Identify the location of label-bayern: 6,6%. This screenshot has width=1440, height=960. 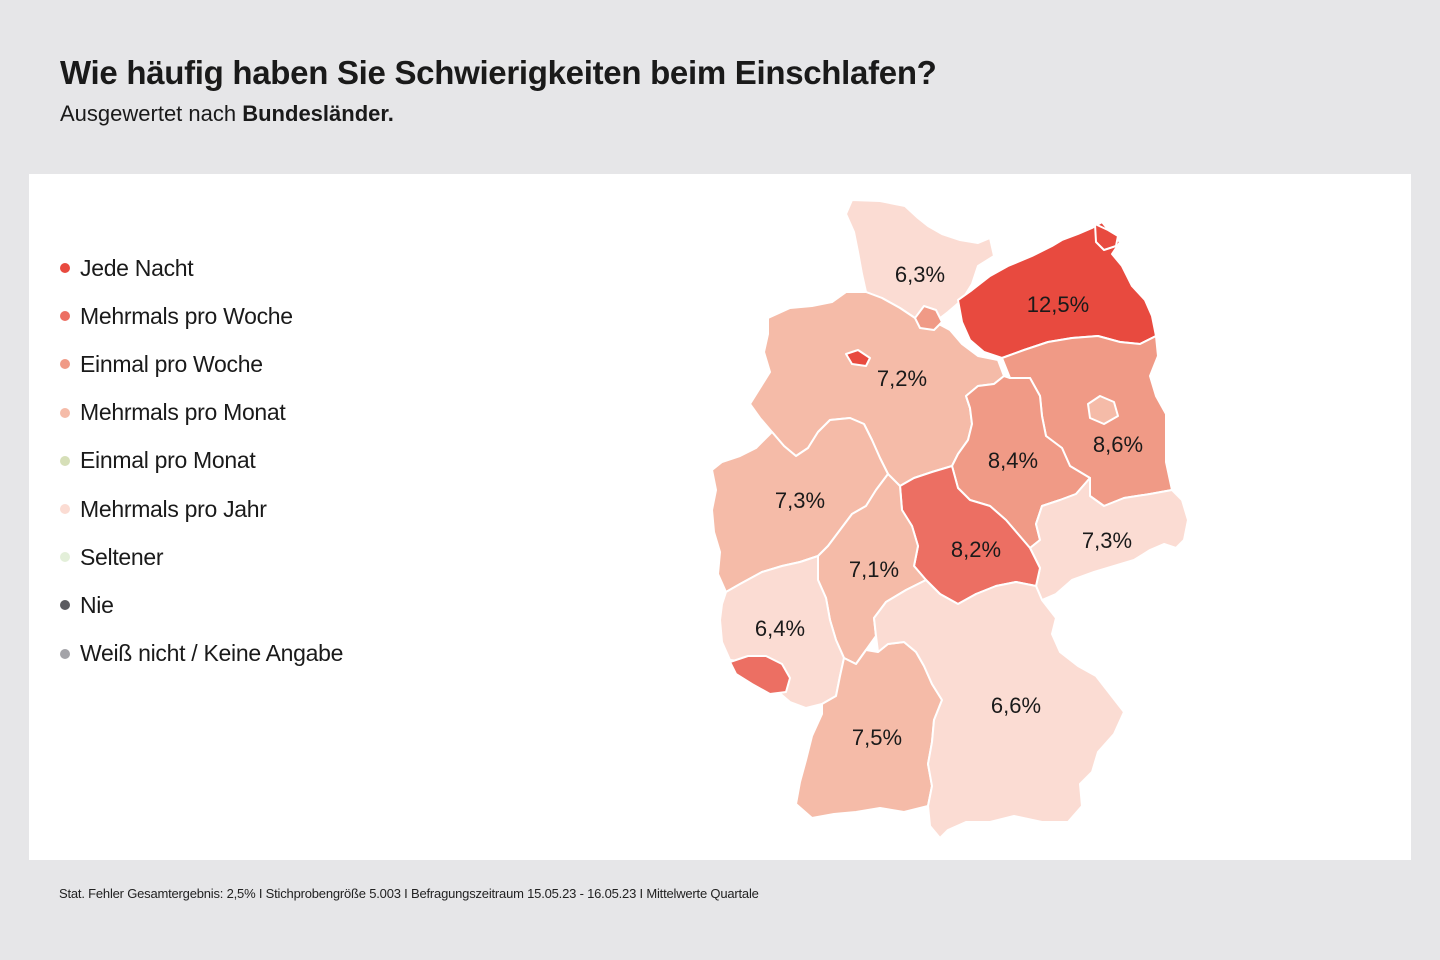
(1016, 705).